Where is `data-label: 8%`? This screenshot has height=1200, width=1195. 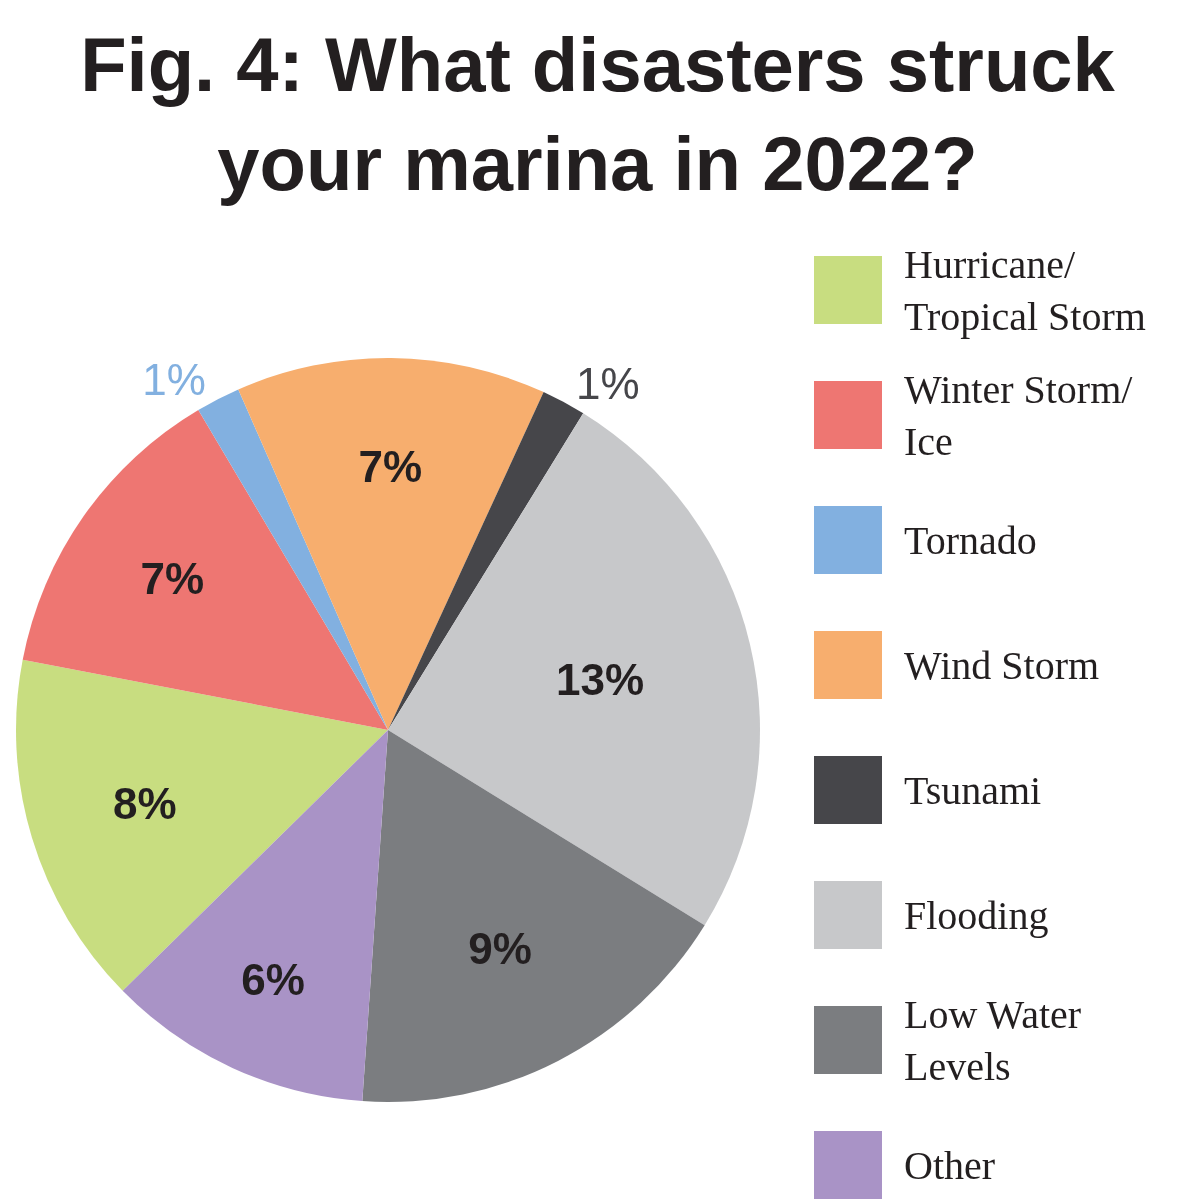
data-label: 8% is located at coordinates (145, 803).